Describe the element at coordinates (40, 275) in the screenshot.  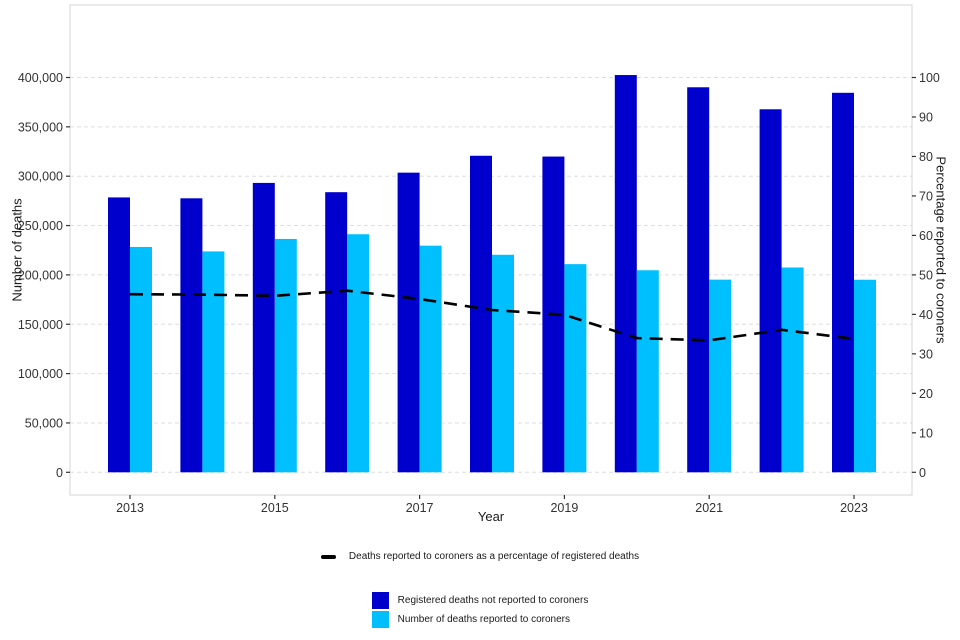
I see `y-axis-tick-label-left: 200,000` at that location.